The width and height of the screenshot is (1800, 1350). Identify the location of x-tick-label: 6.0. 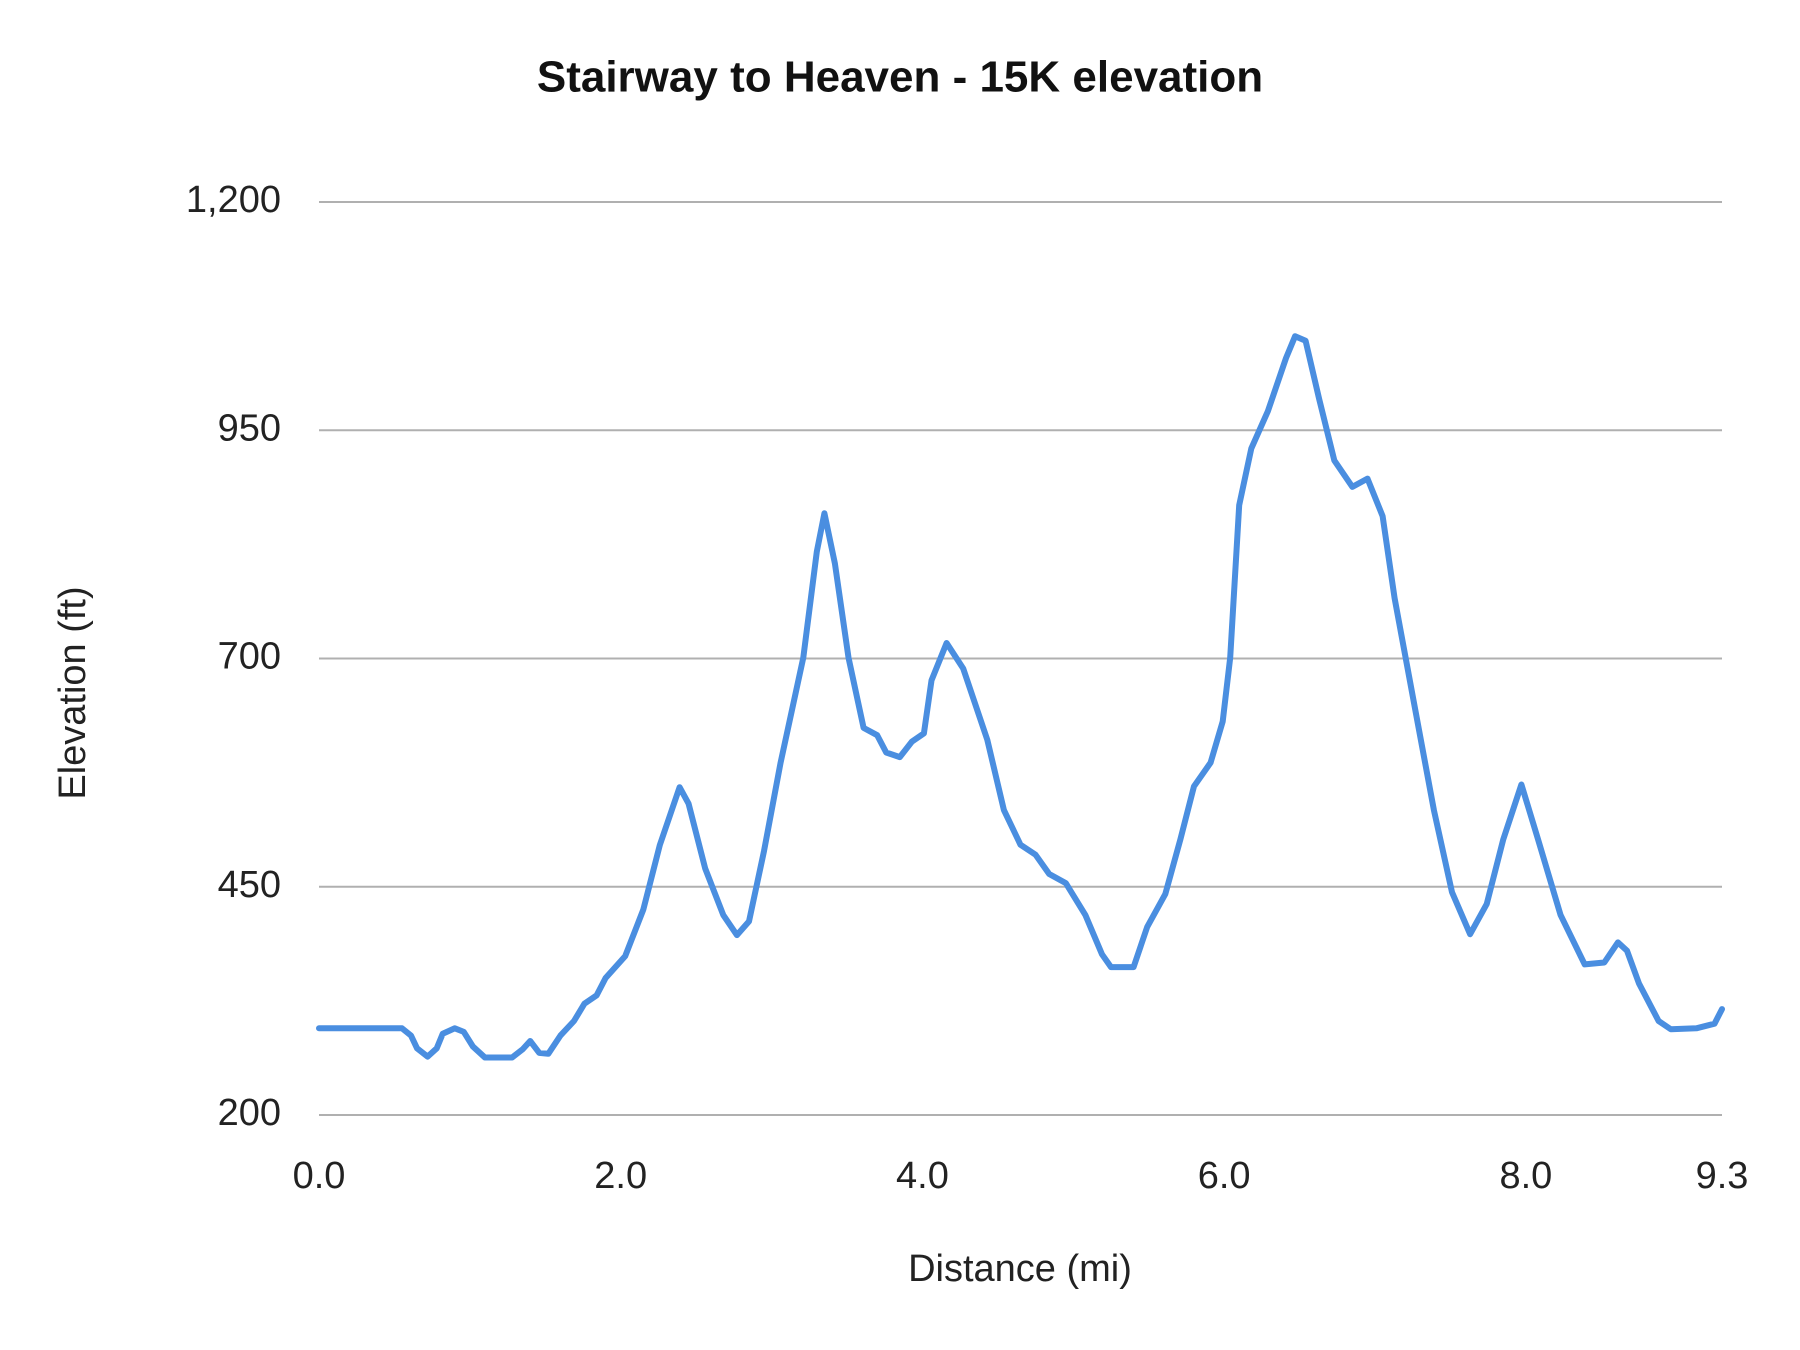
(1224, 1176).